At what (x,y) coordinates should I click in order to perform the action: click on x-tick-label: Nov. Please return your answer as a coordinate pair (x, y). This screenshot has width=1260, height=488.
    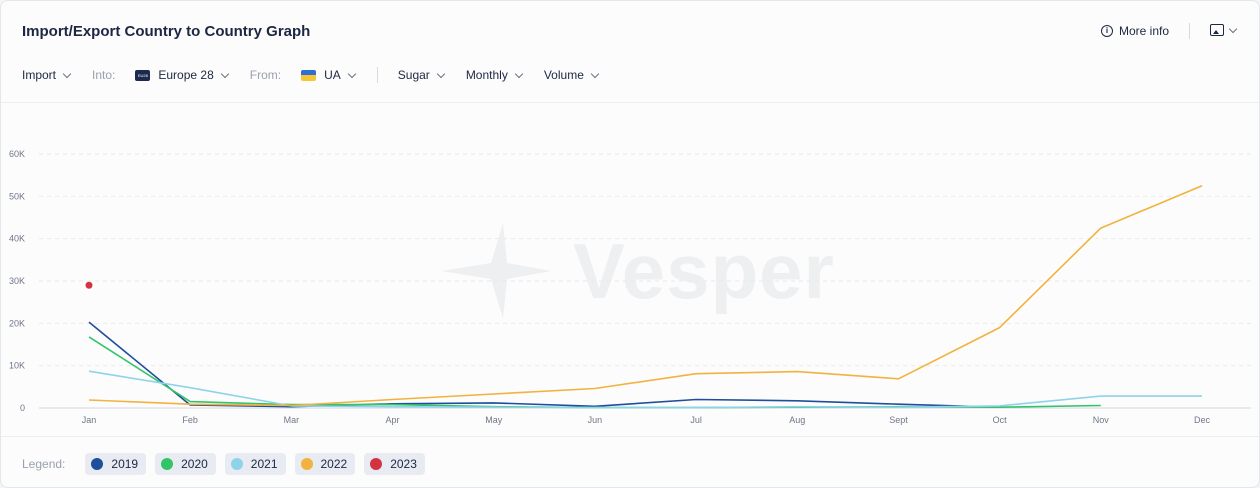
    Looking at the image, I should click on (1101, 420).